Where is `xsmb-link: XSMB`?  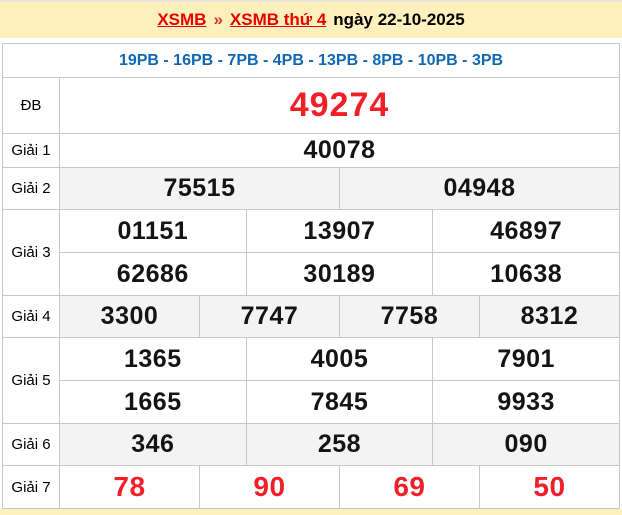 xsmb-link: XSMB is located at coordinates (182, 19).